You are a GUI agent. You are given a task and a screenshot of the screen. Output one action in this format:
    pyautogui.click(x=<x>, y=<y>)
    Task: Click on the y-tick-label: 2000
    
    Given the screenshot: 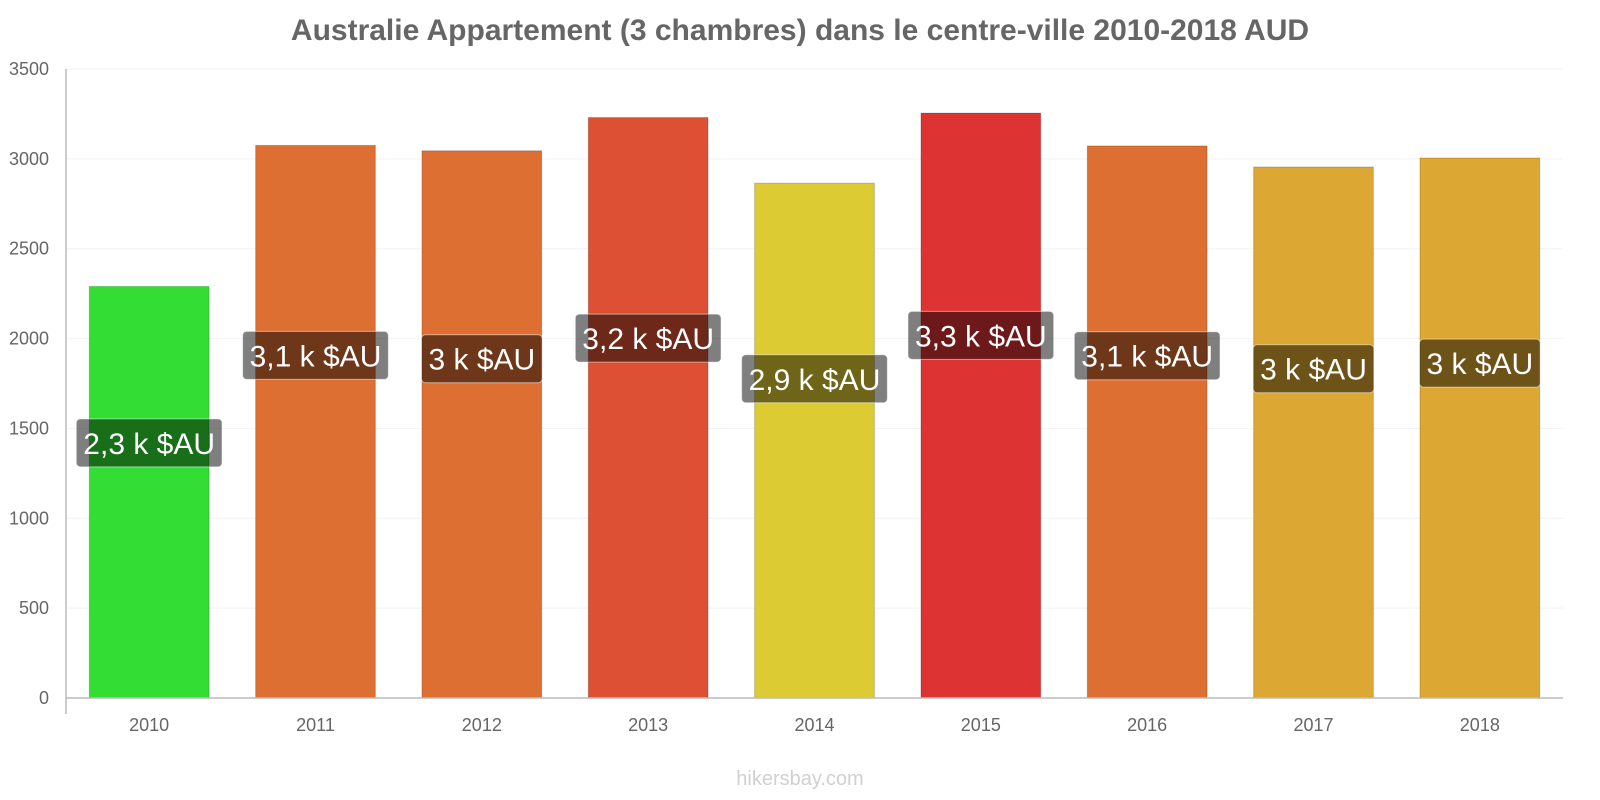 What is the action you would take?
    pyautogui.click(x=29, y=339)
    